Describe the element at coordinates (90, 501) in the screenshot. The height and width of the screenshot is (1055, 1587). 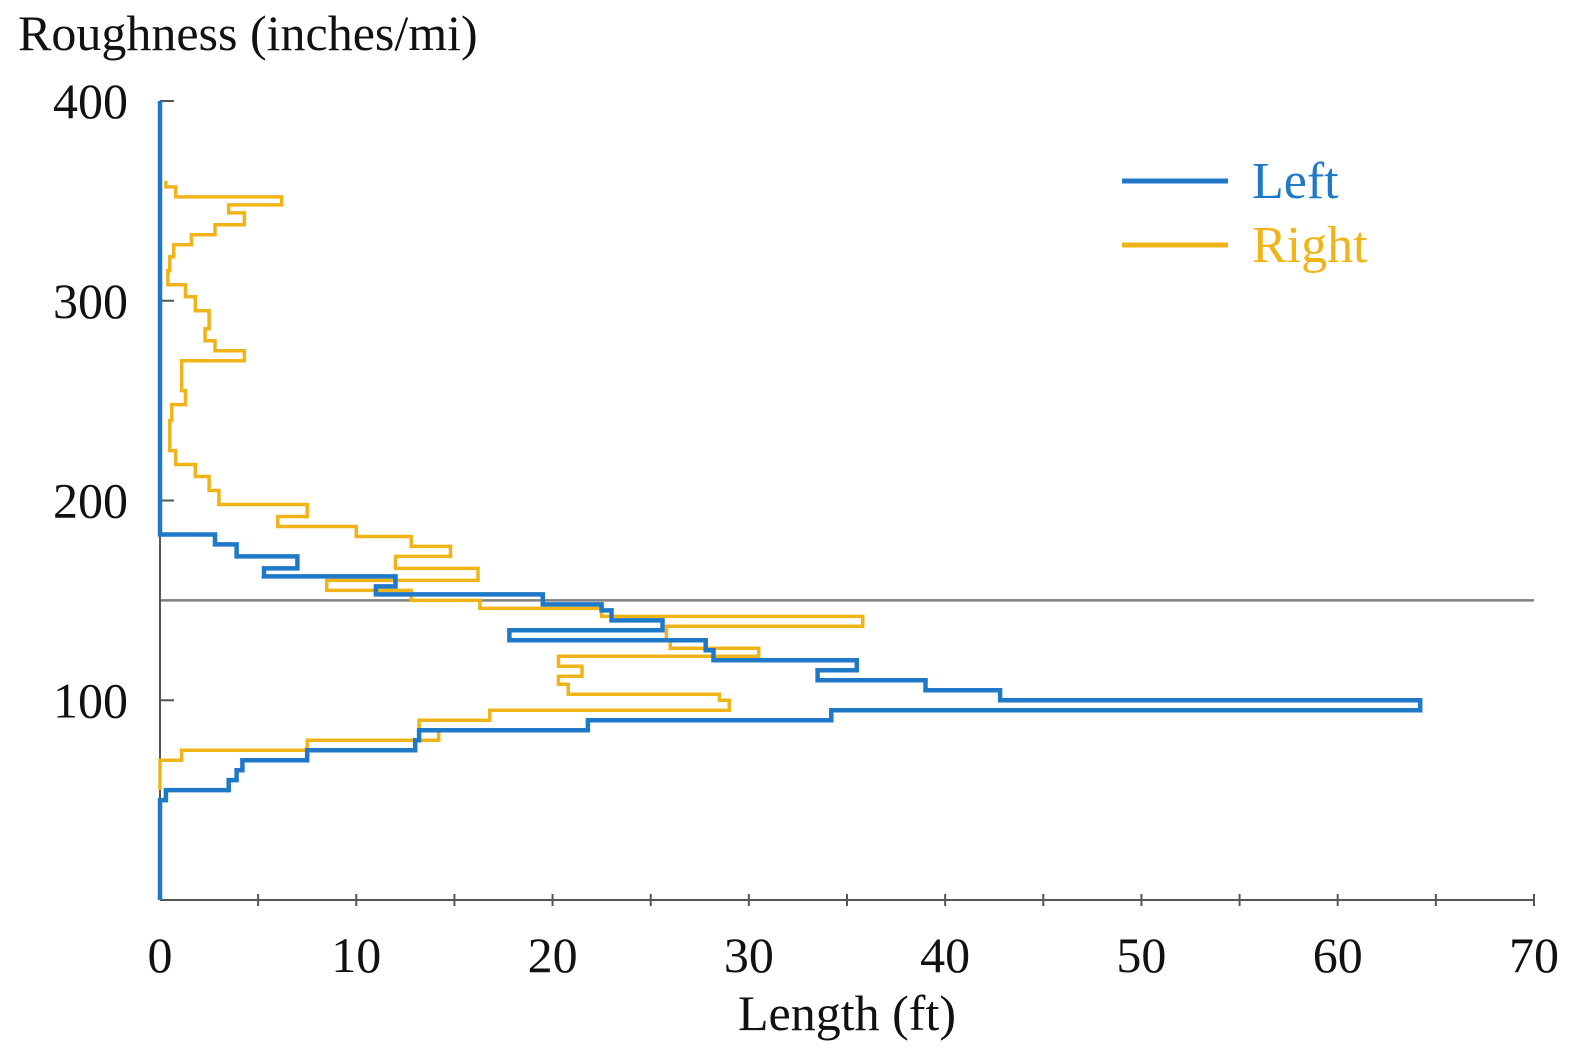
I see `y-tick-label: 200` at that location.